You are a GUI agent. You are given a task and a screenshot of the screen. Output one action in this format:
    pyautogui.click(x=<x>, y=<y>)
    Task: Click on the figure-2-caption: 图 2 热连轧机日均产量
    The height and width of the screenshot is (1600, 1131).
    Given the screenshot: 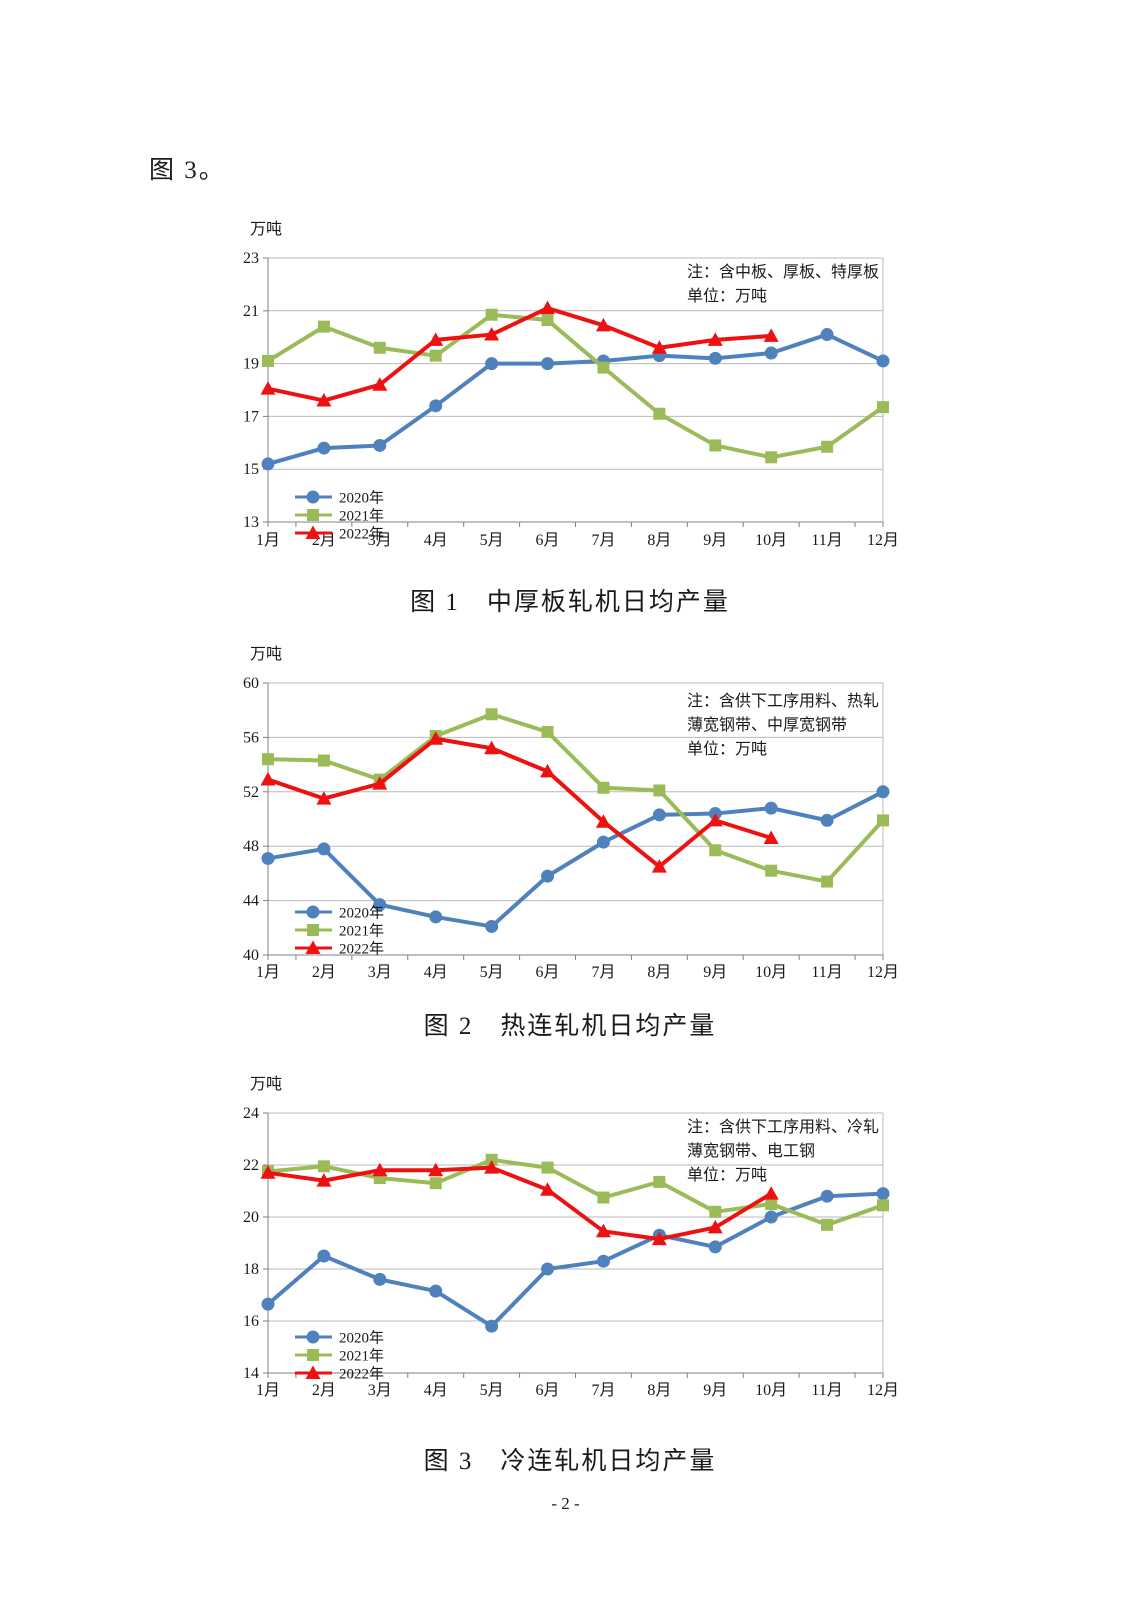 What is the action you would take?
    pyautogui.click(x=570, y=1026)
    